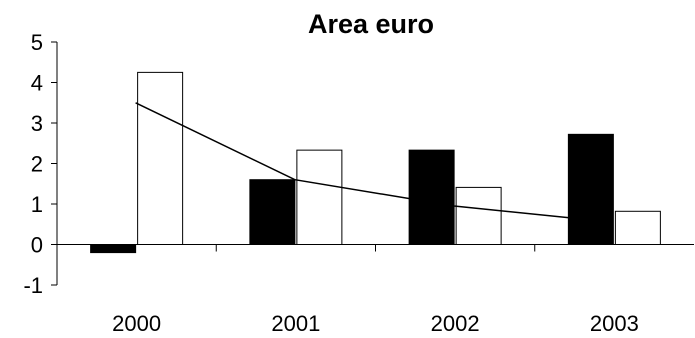  What do you see at coordinates (371, 24) in the screenshot?
I see `chart-title: Area euro` at bounding box center [371, 24].